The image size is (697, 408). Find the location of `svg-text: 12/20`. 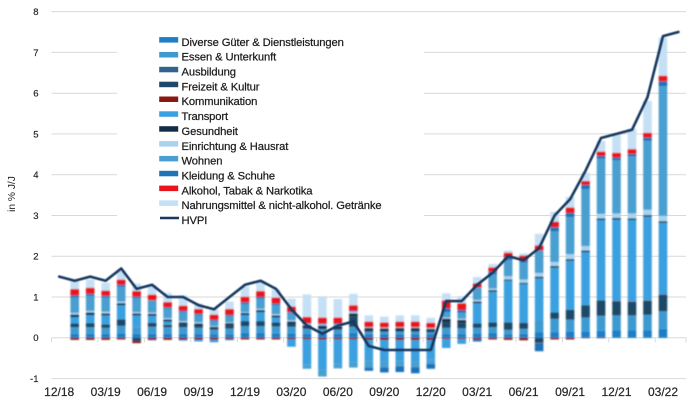

svg-text: 12/20 is located at coordinates (431, 392).